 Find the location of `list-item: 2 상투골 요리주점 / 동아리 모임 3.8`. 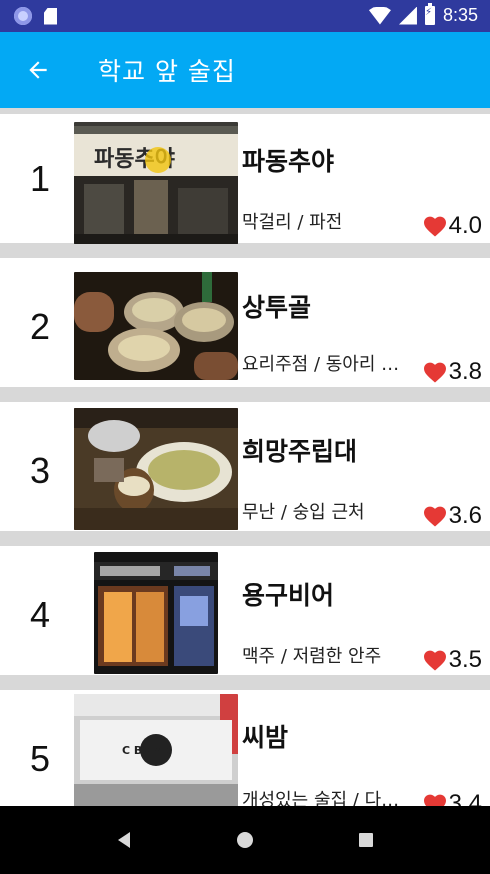

list-item: 2 상투골 요리주점 / 동아리 모임 3.8 is located at coordinates (245, 322).